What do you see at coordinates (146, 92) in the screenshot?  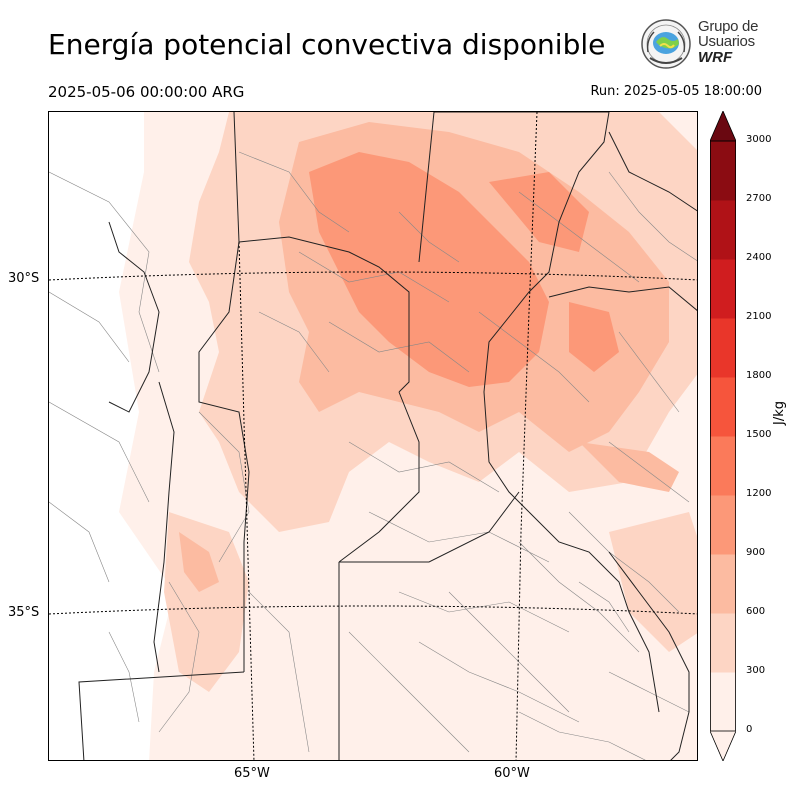 I see `valid-time: 2025-05-06 00:00:00 ARG` at bounding box center [146, 92].